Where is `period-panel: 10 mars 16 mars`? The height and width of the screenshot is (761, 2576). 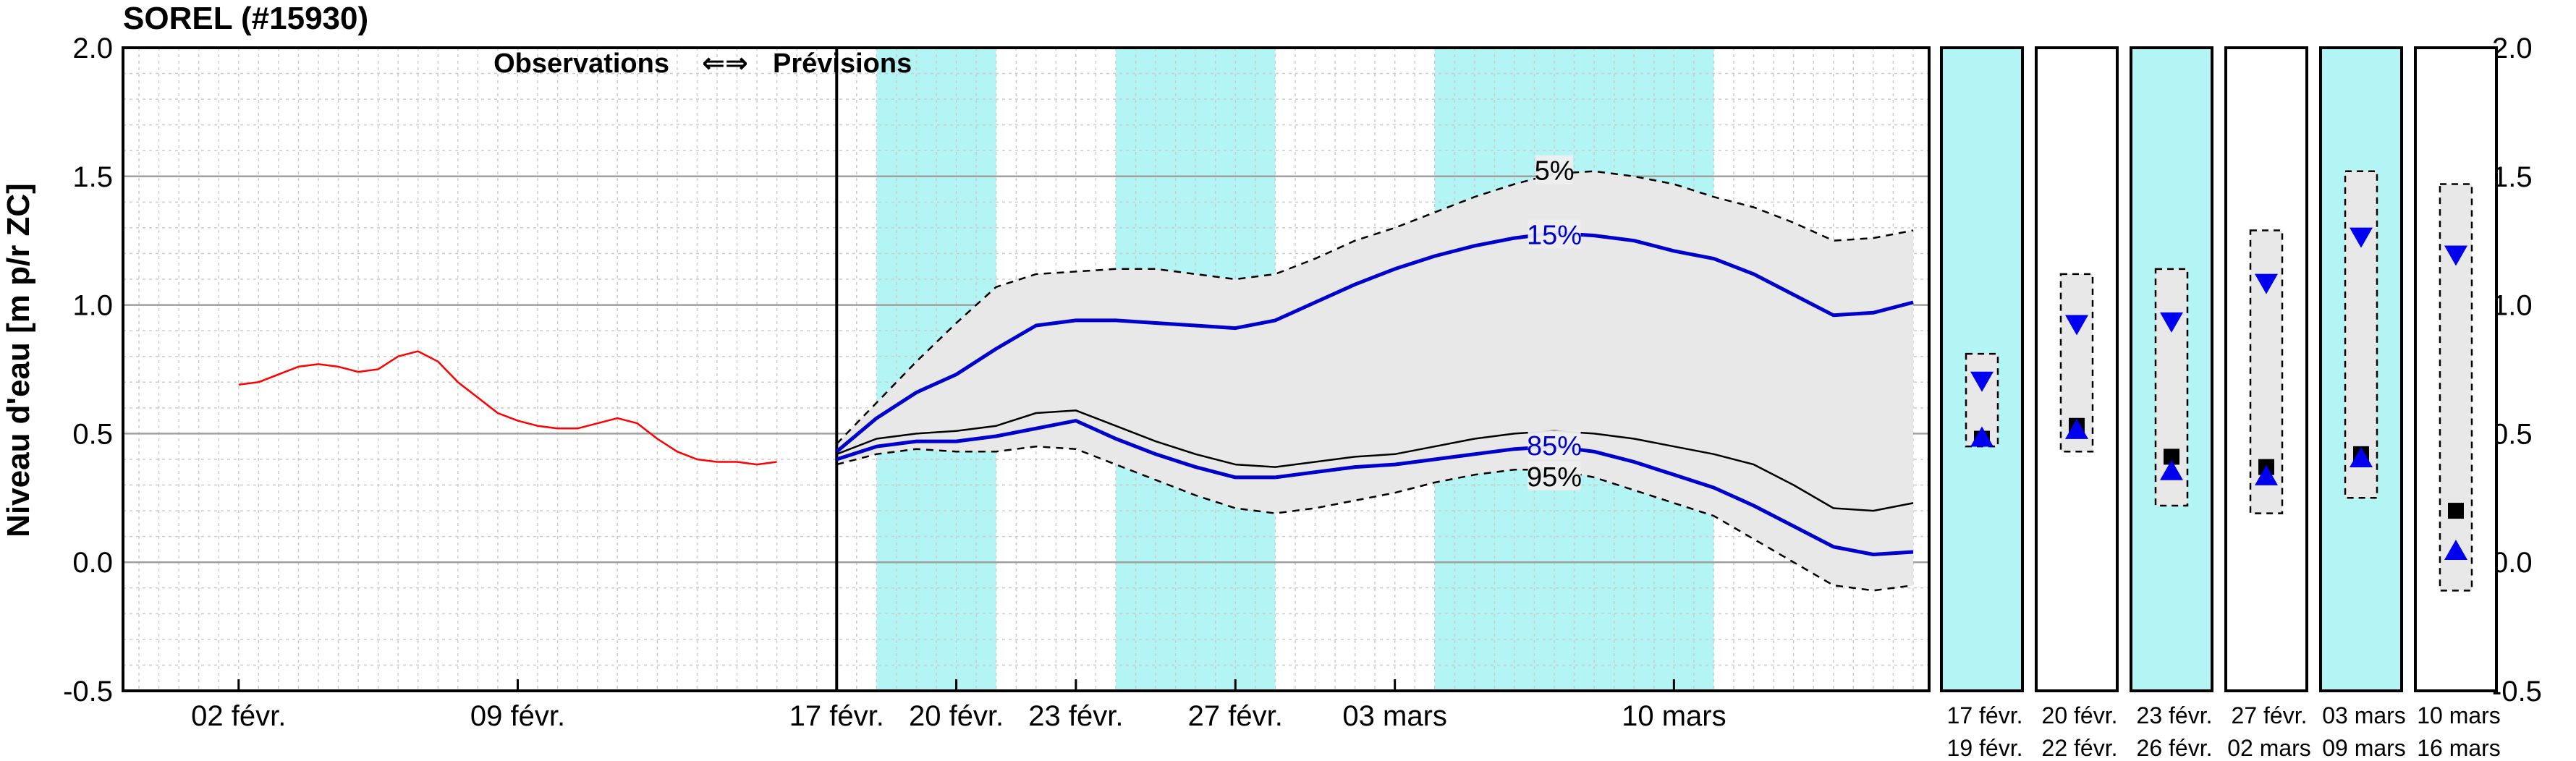 period-panel: 10 mars 16 mars is located at coordinates (2457, 403).